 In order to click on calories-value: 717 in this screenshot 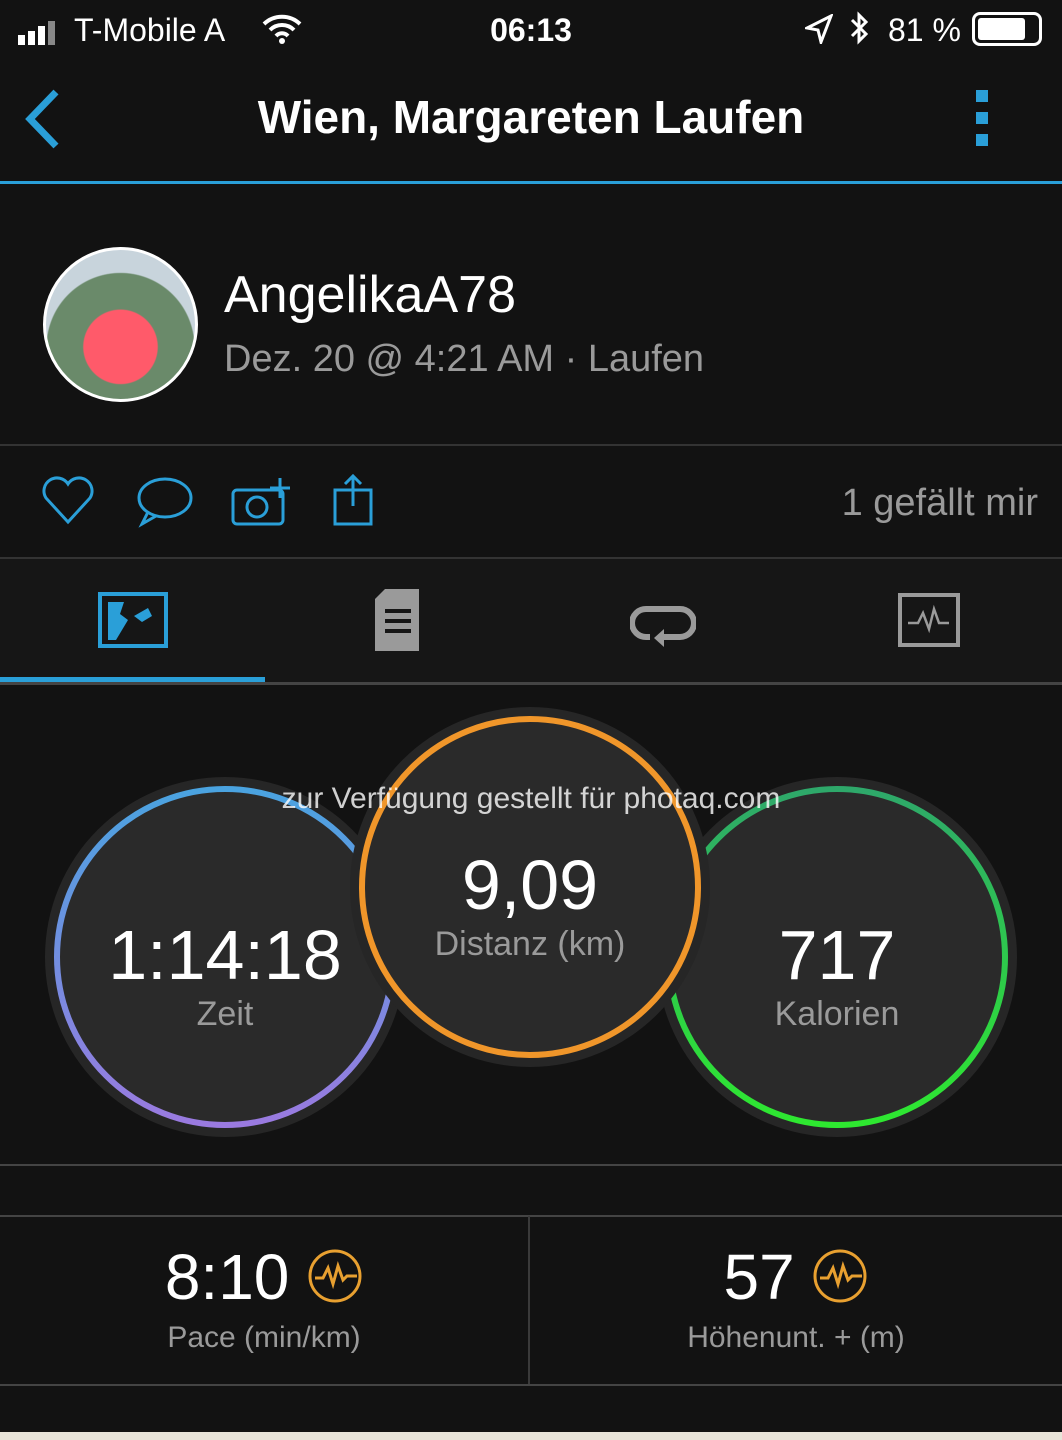, I will do `click(837, 955)`.